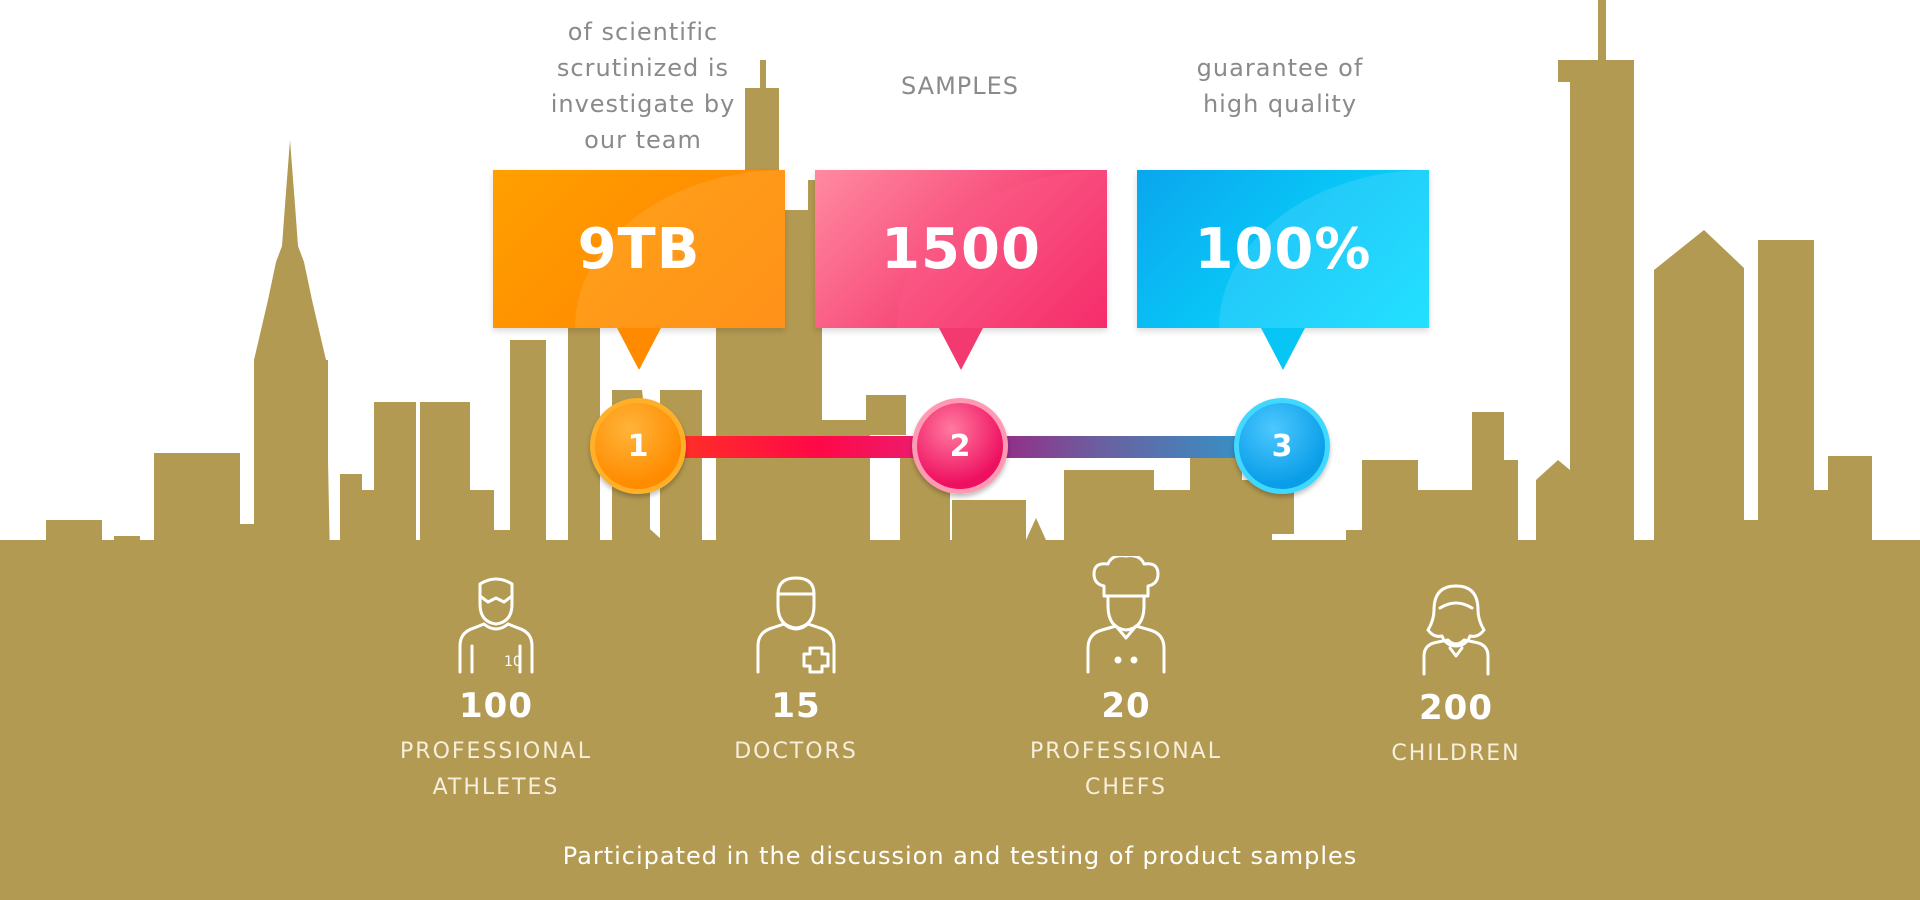  Describe the element at coordinates (513, 662) in the screenshot. I see `svg-text: 10` at that location.